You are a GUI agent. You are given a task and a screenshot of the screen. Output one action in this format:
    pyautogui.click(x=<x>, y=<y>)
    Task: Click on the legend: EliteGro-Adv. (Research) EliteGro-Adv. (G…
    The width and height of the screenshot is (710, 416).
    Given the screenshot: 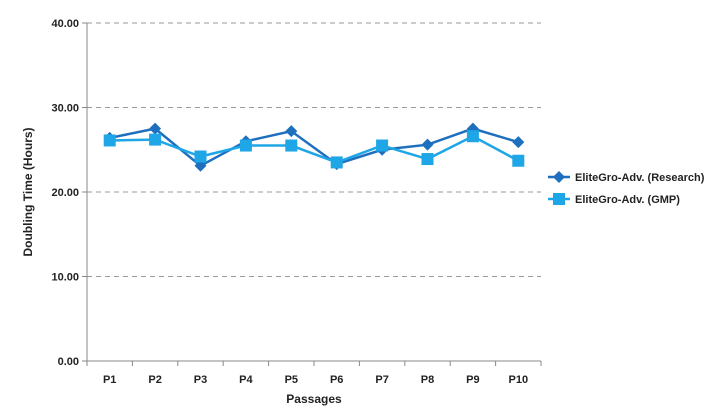 What is the action you would take?
    pyautogui.click(x=626, y=188)
    